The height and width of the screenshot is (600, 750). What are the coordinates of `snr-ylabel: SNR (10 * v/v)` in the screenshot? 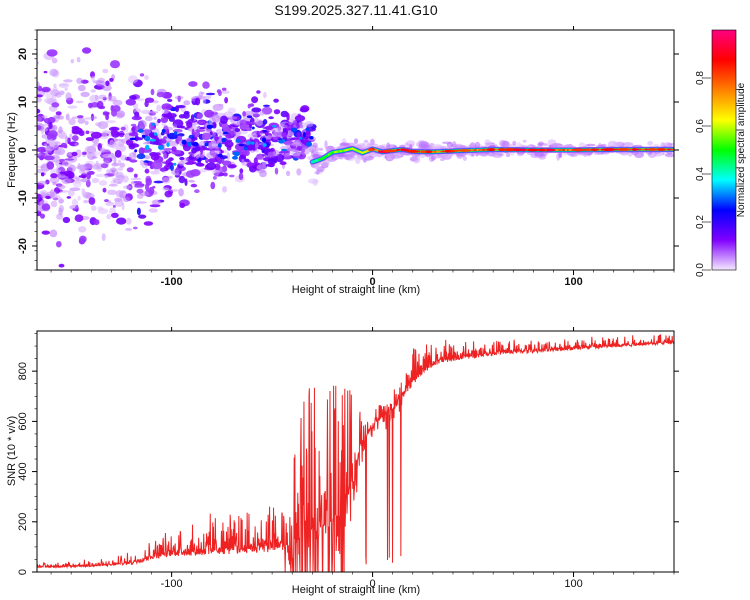 It's located at (12, 451).